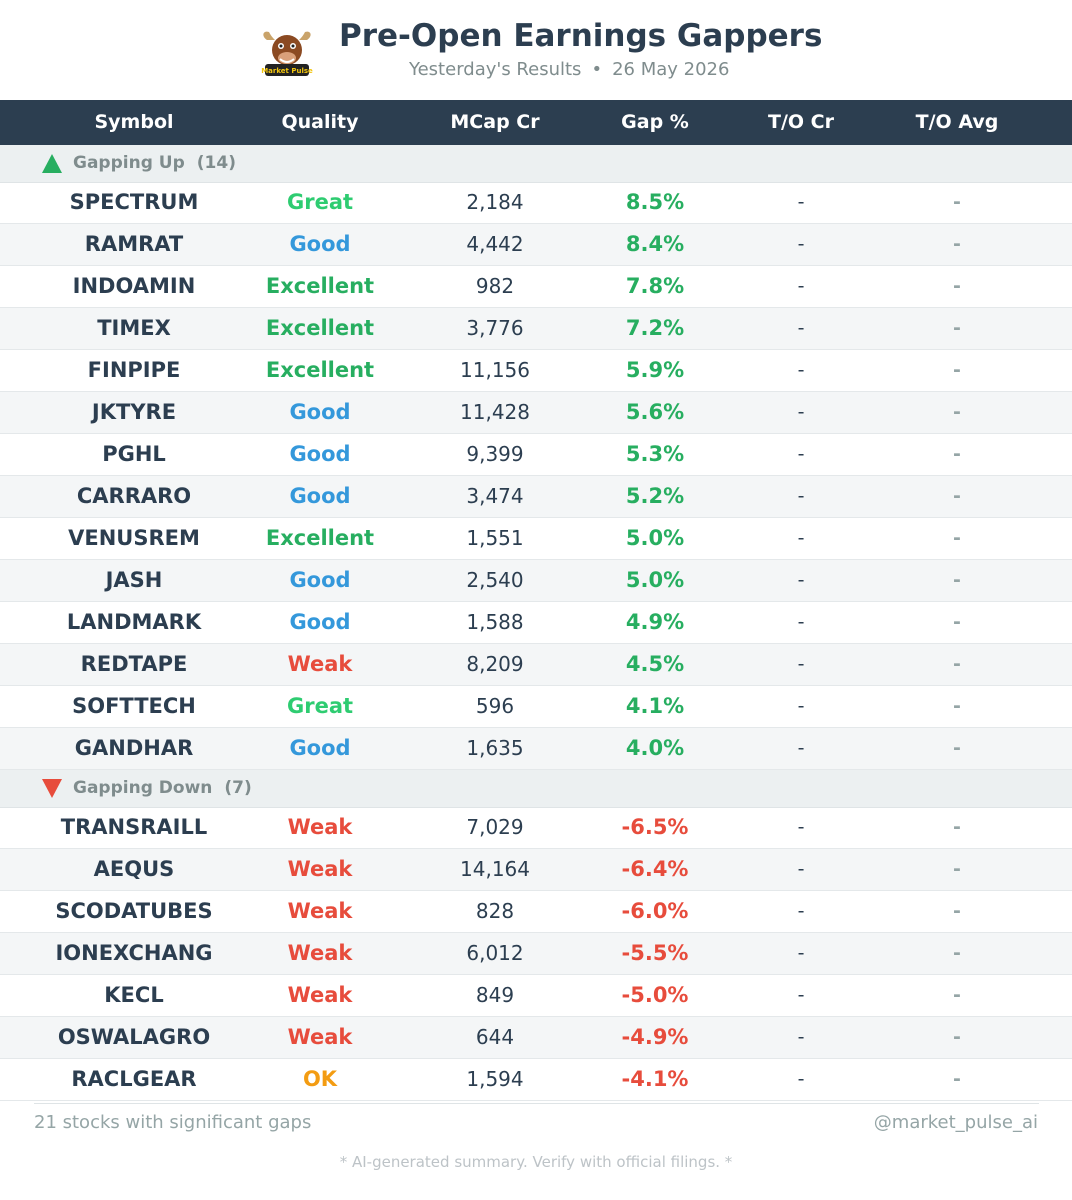  I want to click on gap-cell: 4.5%, so click(655, 664).